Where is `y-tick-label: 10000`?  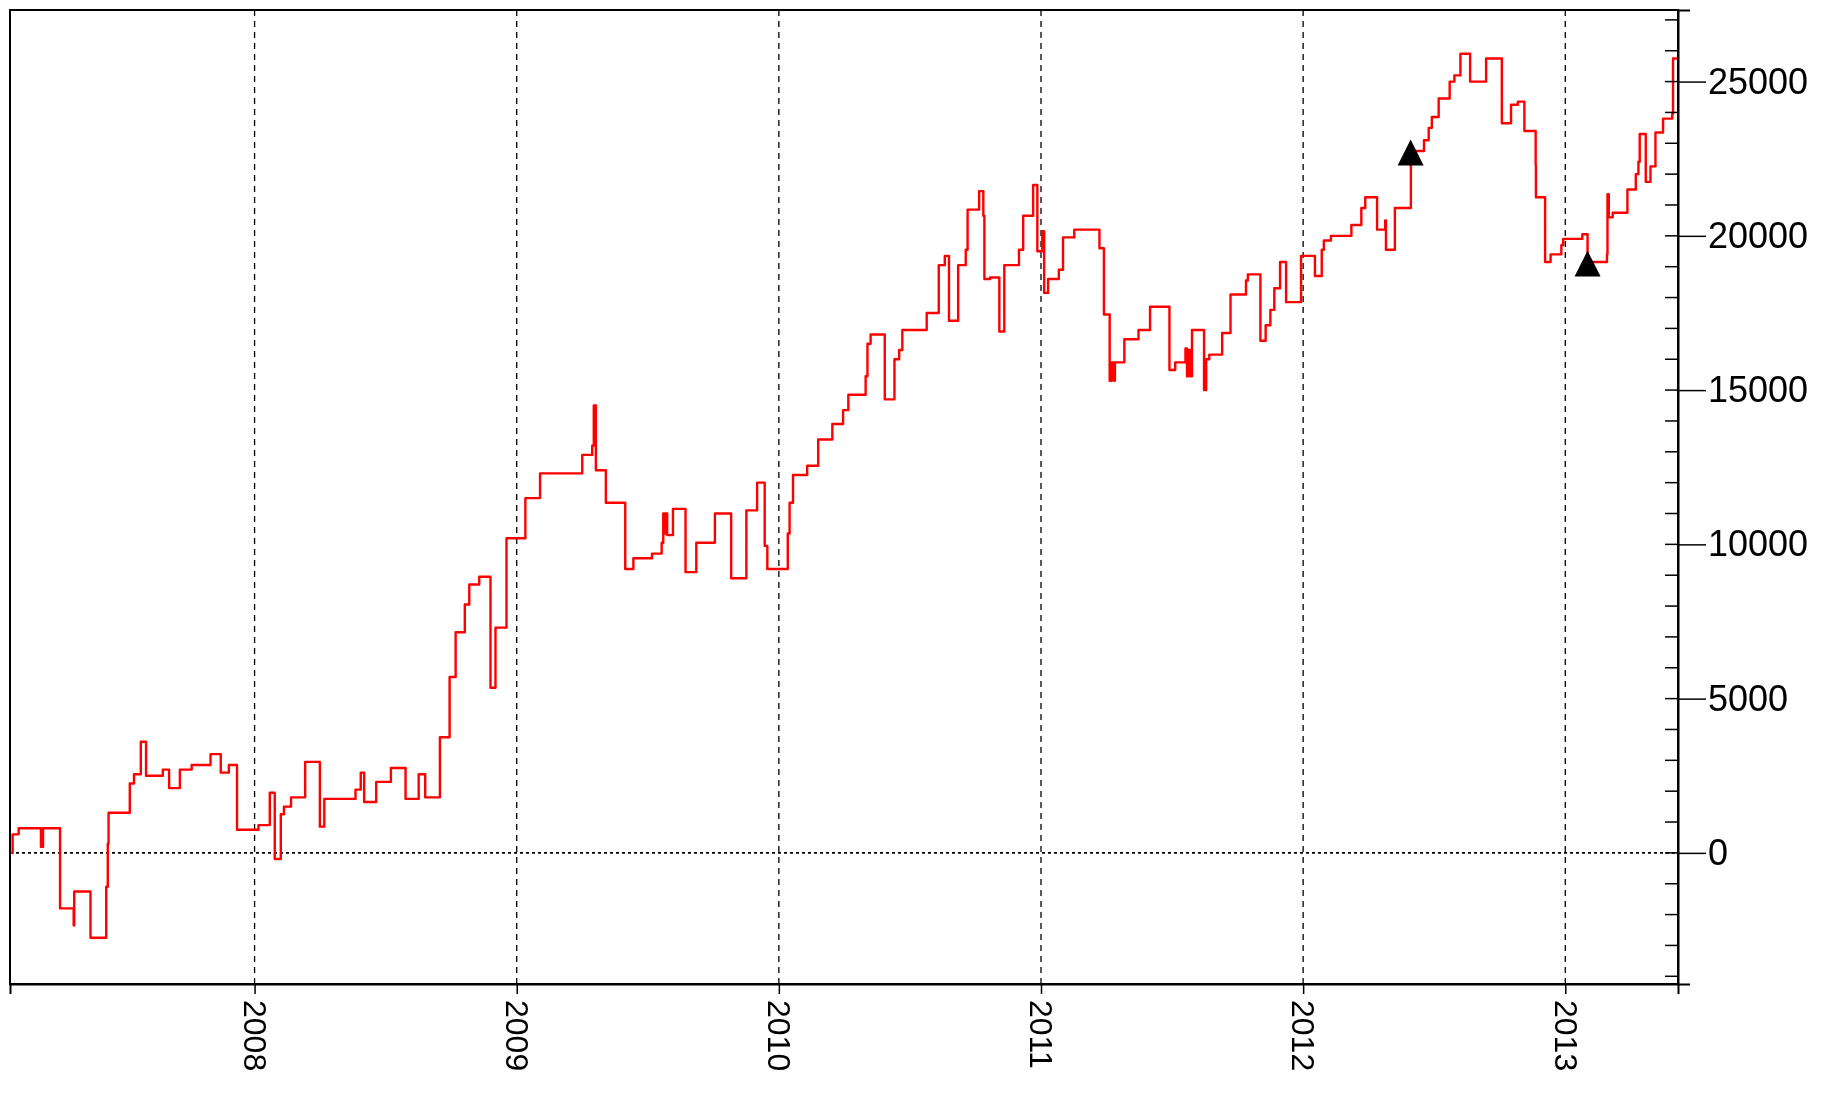
y-tick-label: 10000 is located at coordinates (1758, 544).